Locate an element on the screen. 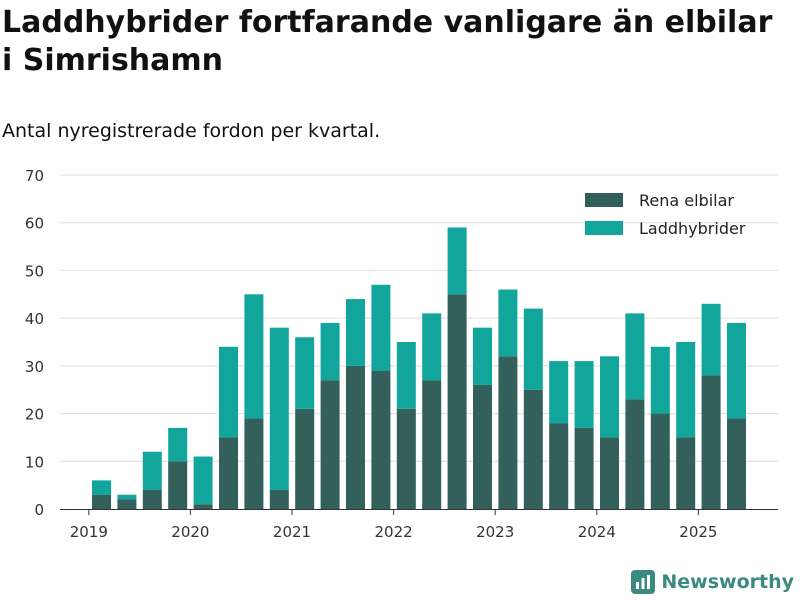  x-tick-label: 2023 is located at coordinates (495, 532).